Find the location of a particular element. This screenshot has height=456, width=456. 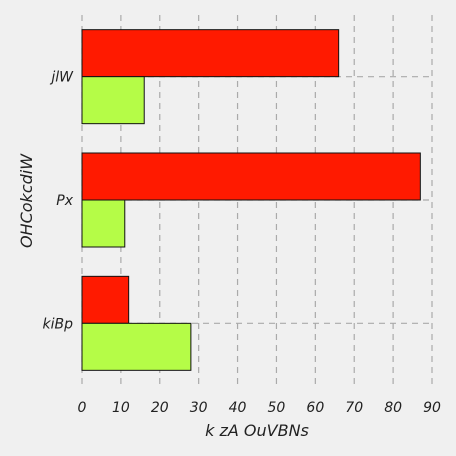

x-axis-title: k zA OuVBNs is located at coordinates (257, 430).